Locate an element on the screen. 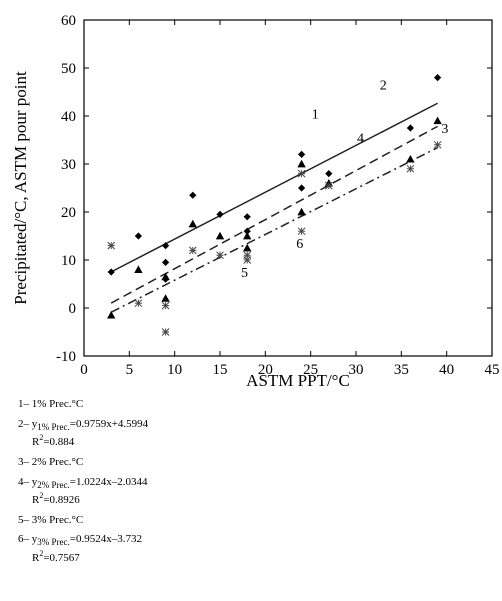 The height and width of the screenshot is (601, 502). equation-body: =0.9759x+4.5994 is located at coordinates (109, 423).